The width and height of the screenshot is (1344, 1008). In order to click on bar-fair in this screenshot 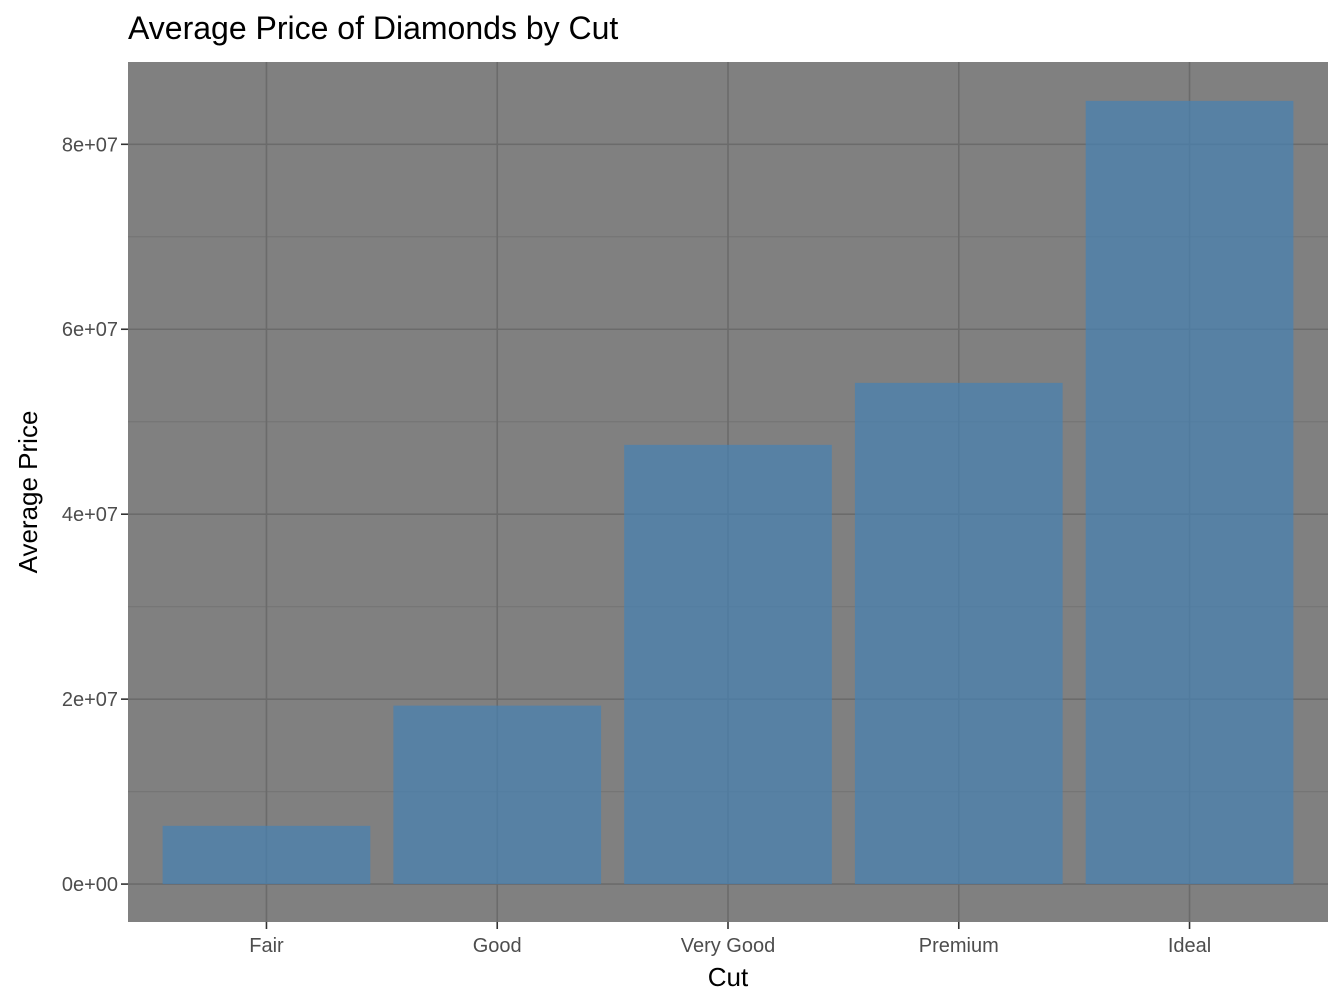, I will do `click(266, 855)`.